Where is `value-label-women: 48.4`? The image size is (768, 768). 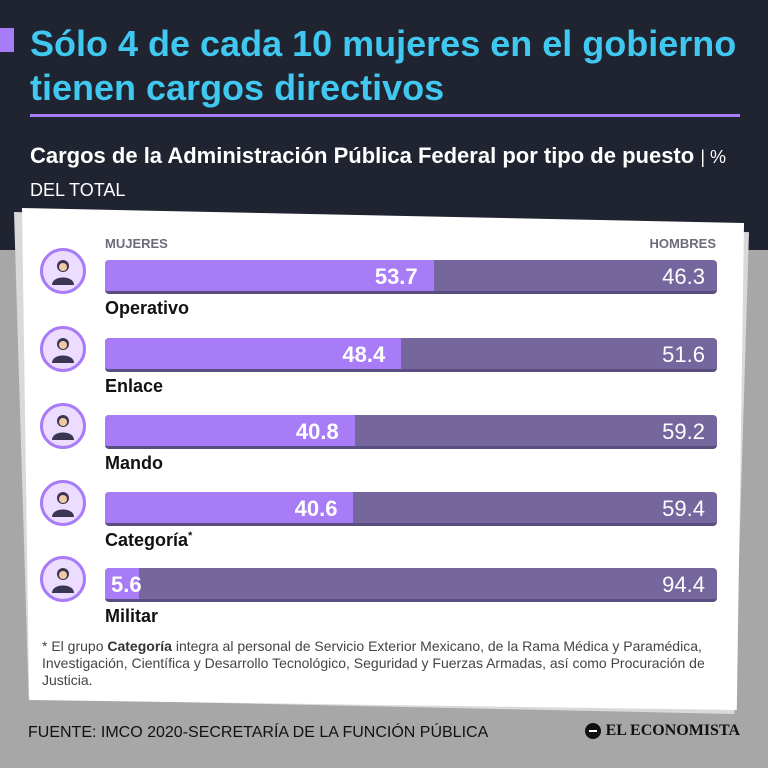
value-label-women: 48.4 is located at coordinates (364, 354).